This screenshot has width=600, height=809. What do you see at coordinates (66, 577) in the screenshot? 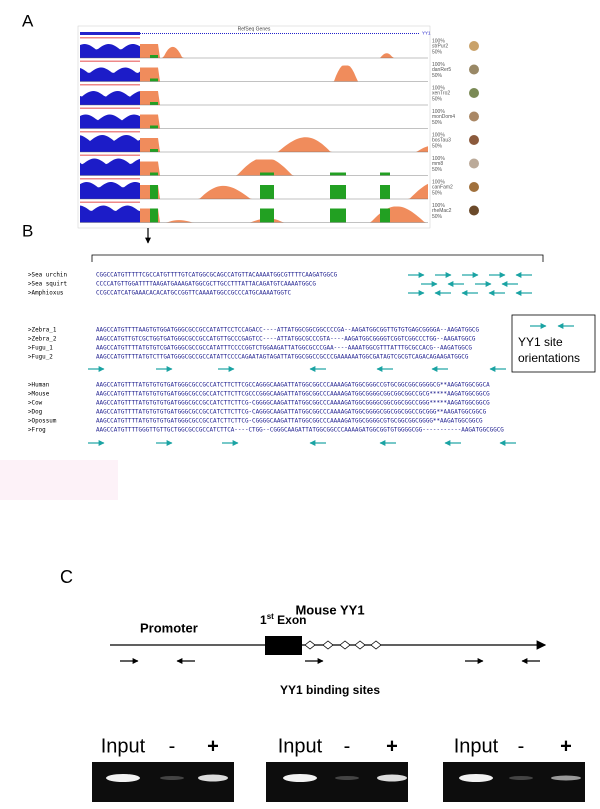
I see `panel-label: C` at bounding box center [66, 577].